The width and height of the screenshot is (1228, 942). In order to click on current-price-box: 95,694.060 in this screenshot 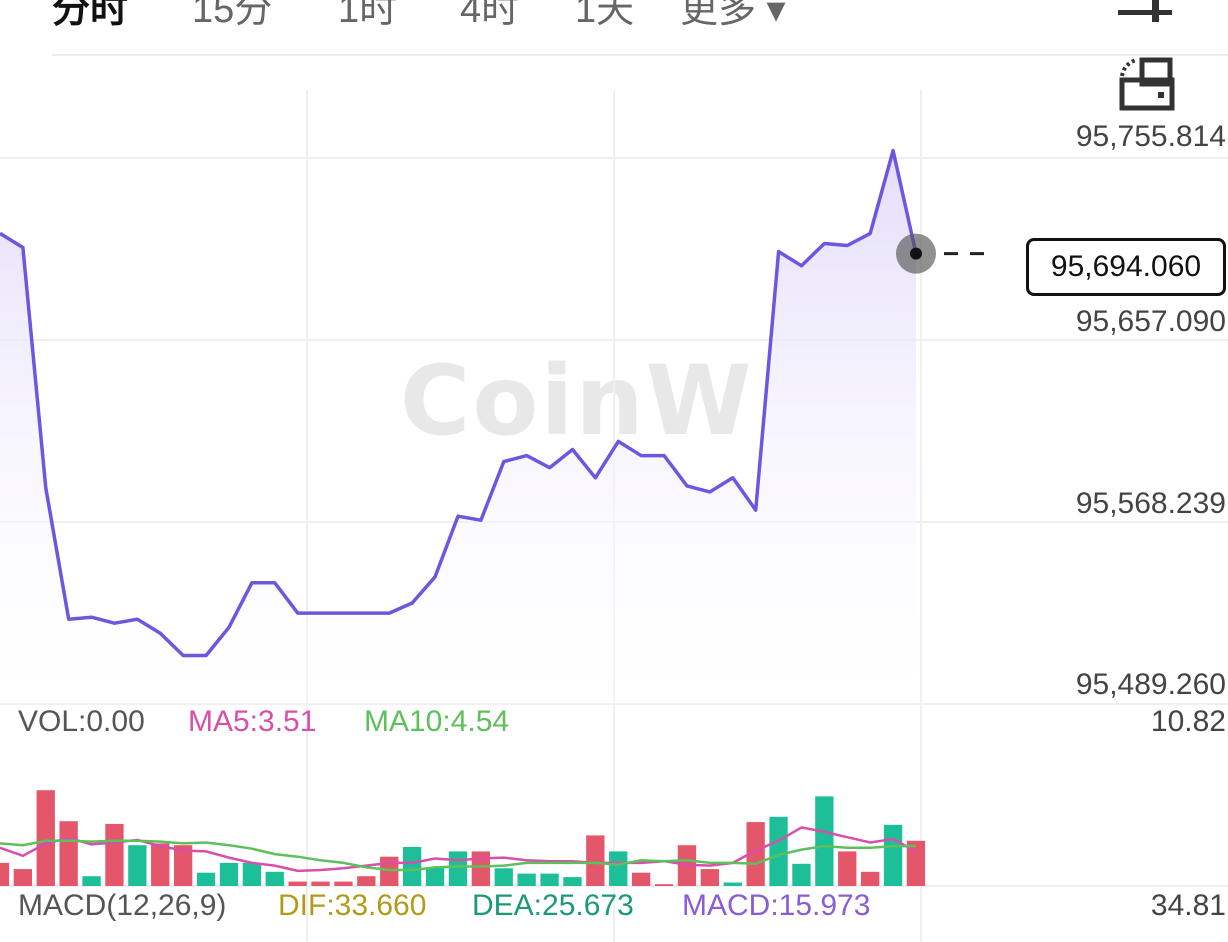, I will do `click(1126, 267)`.